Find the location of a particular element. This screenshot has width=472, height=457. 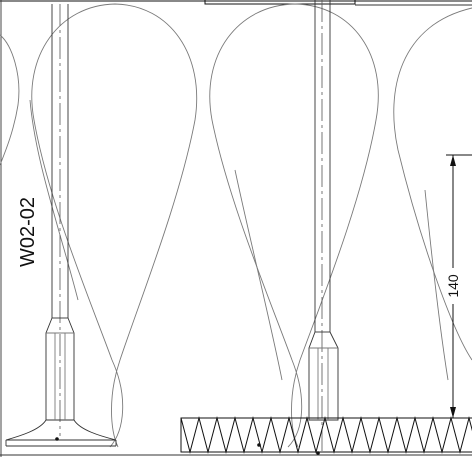

dimension-140: 140 is located at coordinates (458, 286).